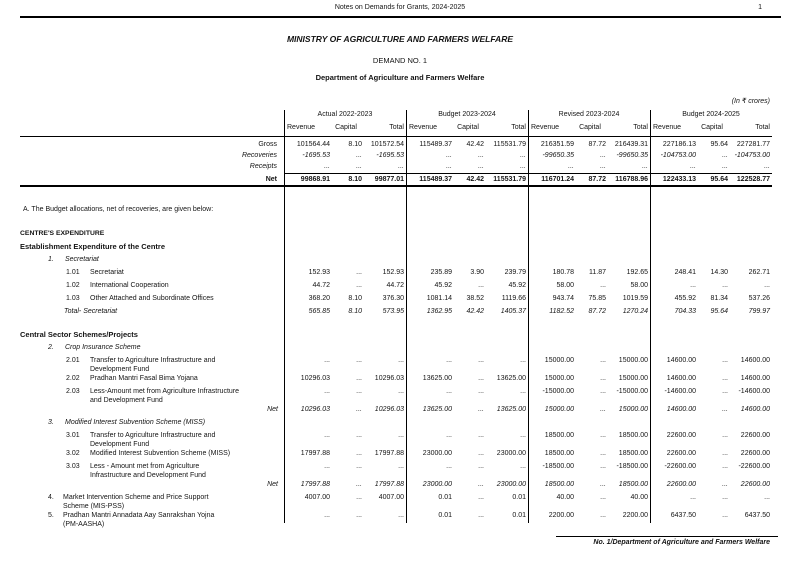  Describe the element at coordinates (679, 144) in the screenshot. I see `value-cell: 227186.13` at that location.